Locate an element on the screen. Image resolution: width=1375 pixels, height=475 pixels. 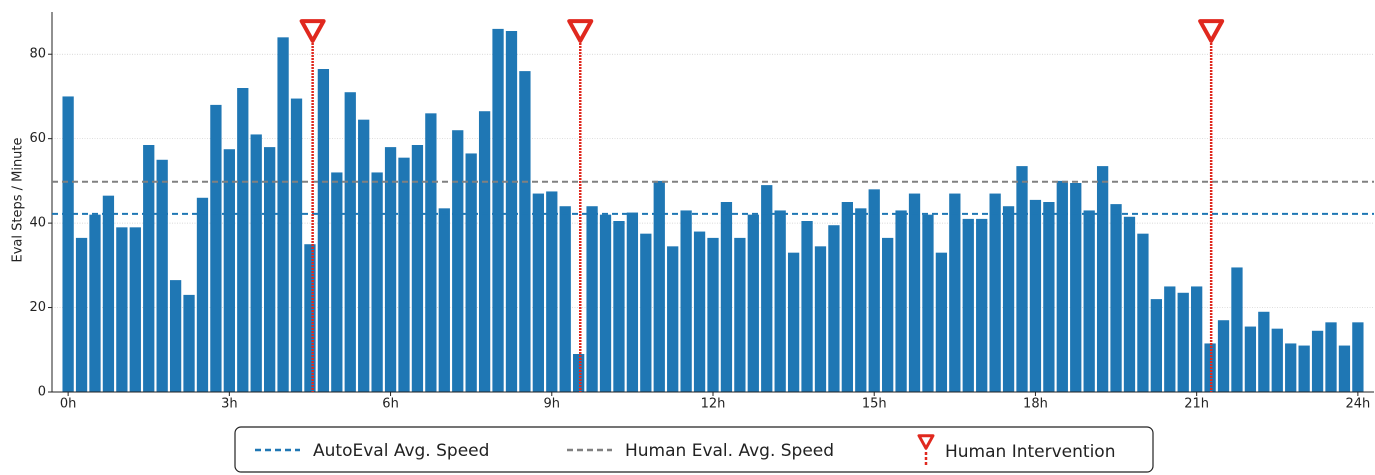
y-tick-label: 80 is located at coordinates (37, 54).